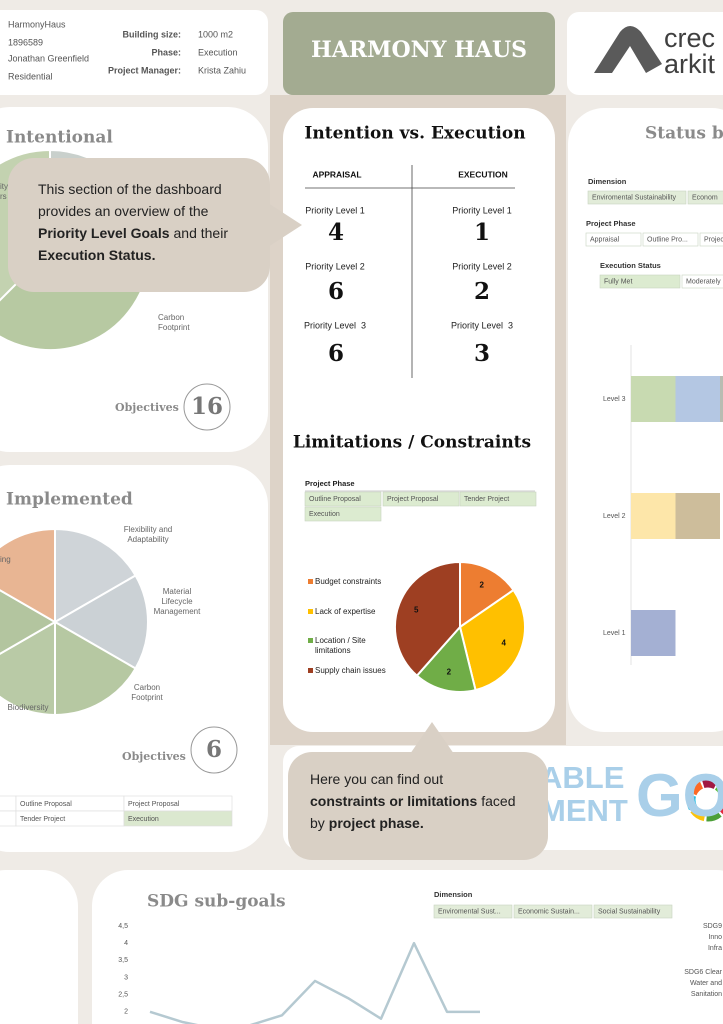 The height and width of the screenshot is (1024, 723). I want to click on banner-text: MENT, so click(584, 810).